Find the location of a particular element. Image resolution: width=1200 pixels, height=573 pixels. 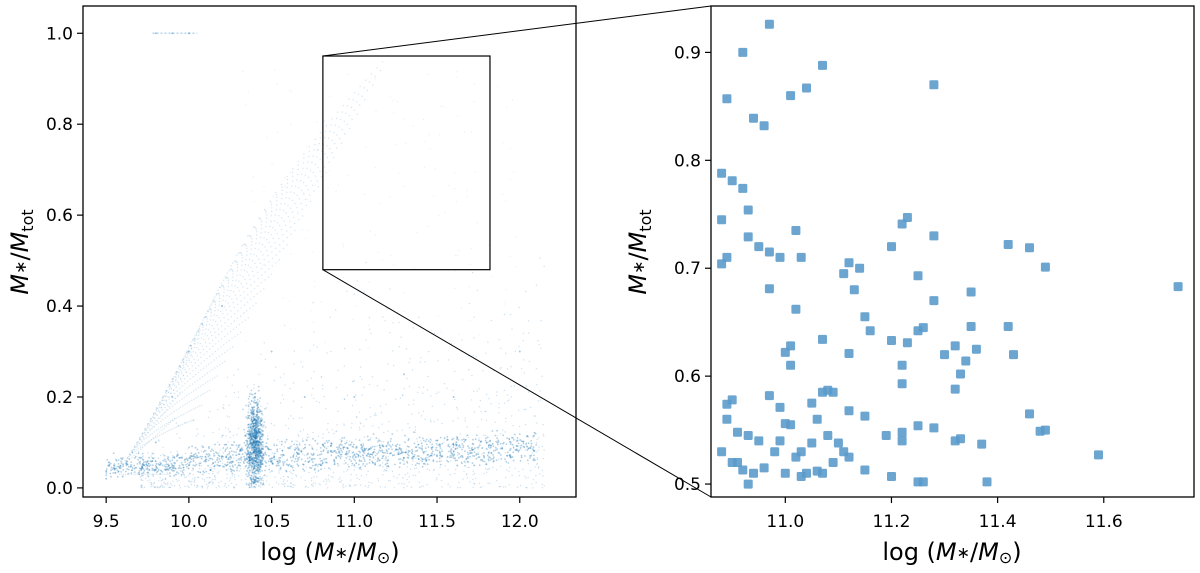

zoom-y-tick-label: 0.5 is located at coordinates (687, 485).